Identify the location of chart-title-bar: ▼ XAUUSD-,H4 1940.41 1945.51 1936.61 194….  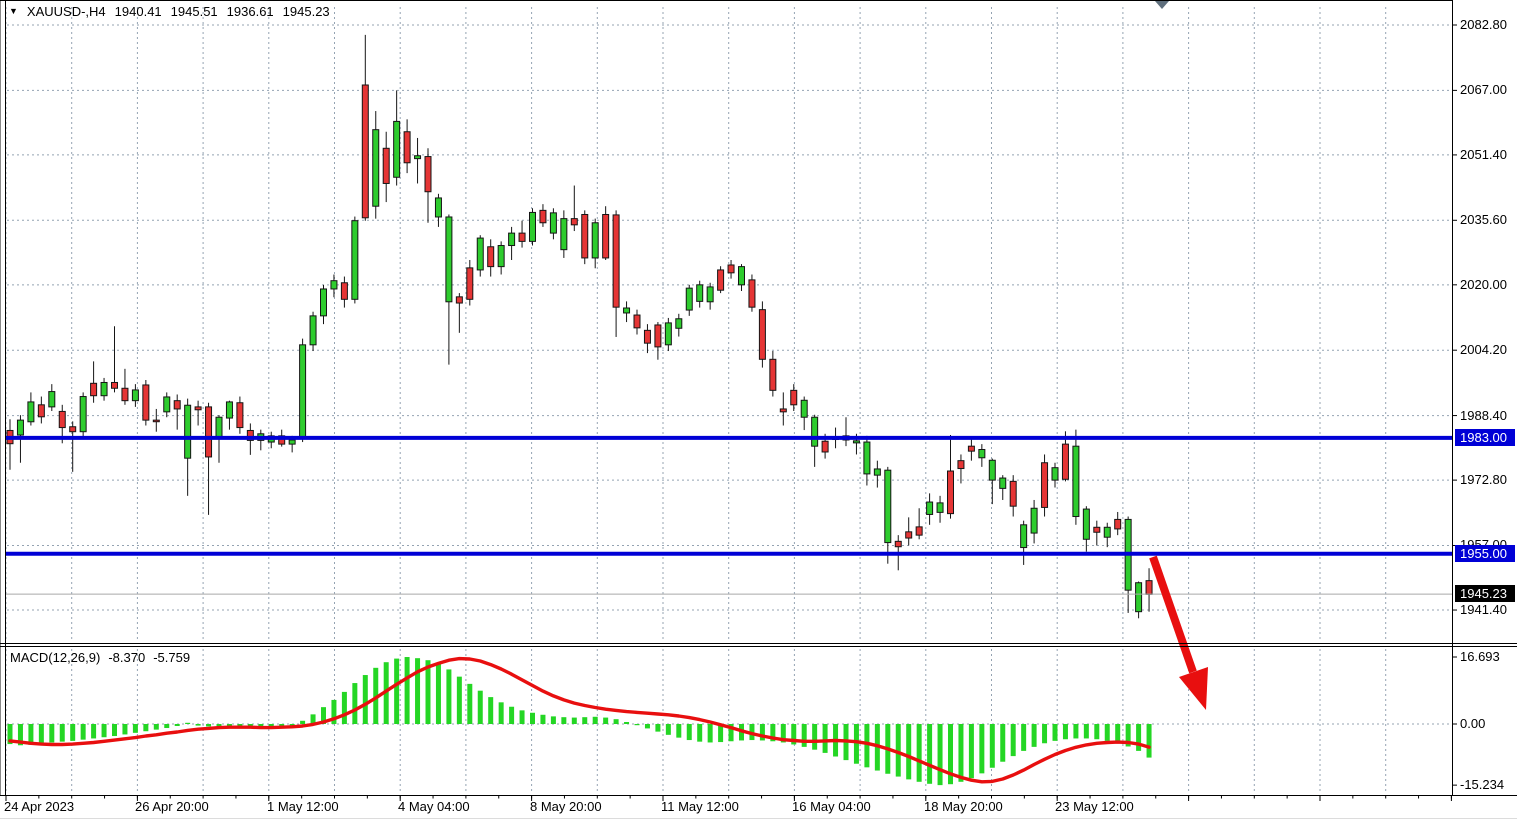
(169, 11).